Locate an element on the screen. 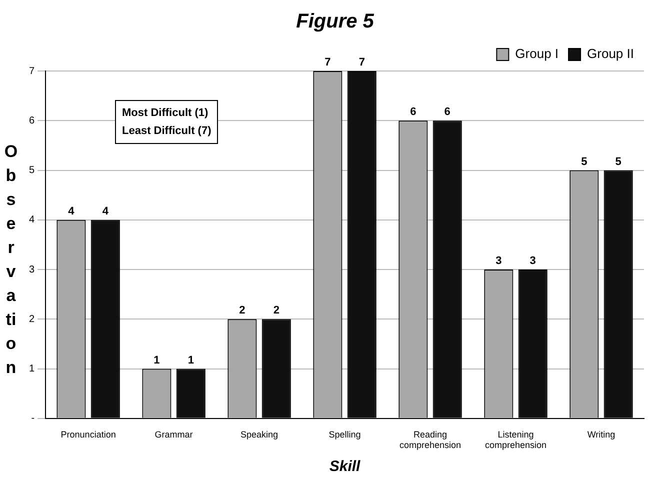 Image resolution: width=654 pixels, height=480 pixels. y-tick-label: 6 is located at coordinates (32, 120).